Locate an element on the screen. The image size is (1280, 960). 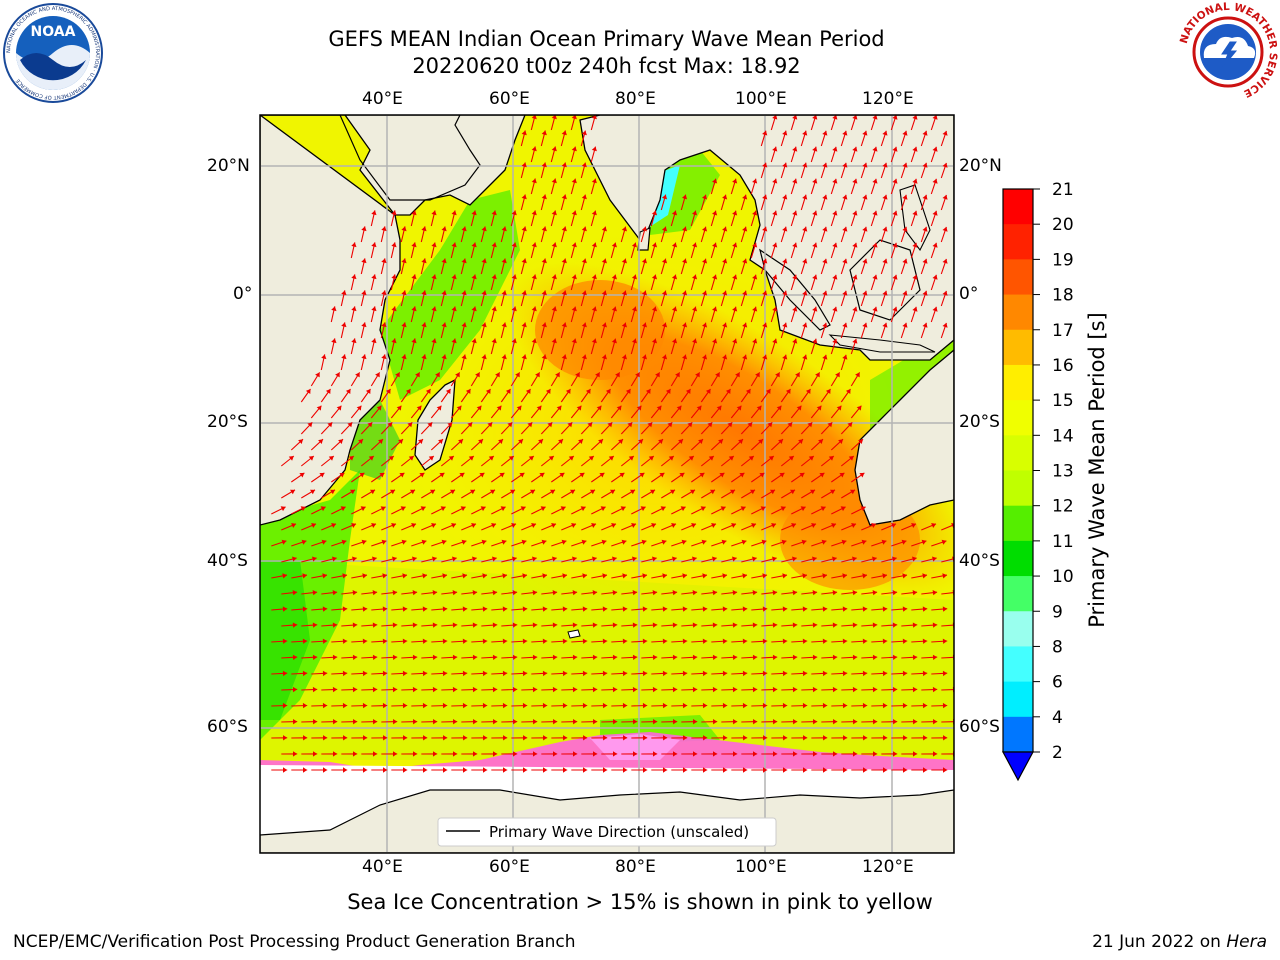
lon-tick-top-100e: 100°E is located at coordinates (761, 99).